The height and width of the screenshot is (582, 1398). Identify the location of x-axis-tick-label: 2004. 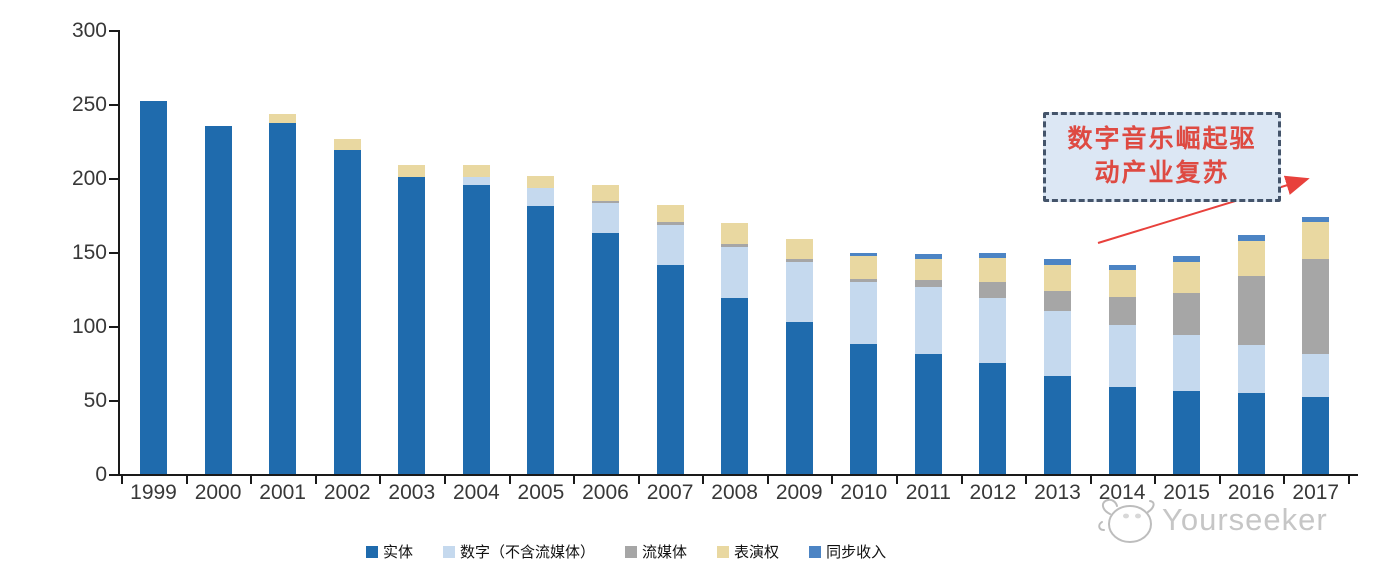
(476, 492).